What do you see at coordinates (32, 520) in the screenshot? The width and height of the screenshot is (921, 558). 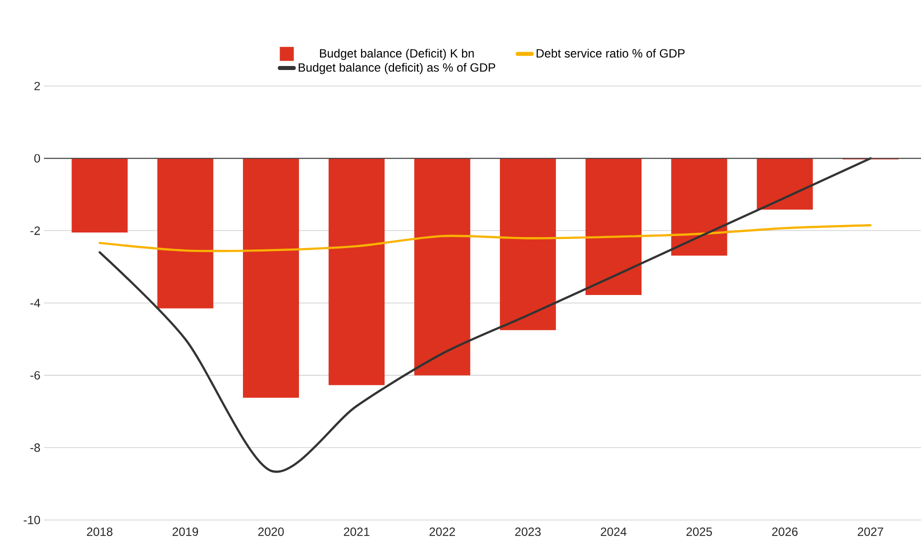 I see `y-tick-label: -10` at bounding box center [32, 520].